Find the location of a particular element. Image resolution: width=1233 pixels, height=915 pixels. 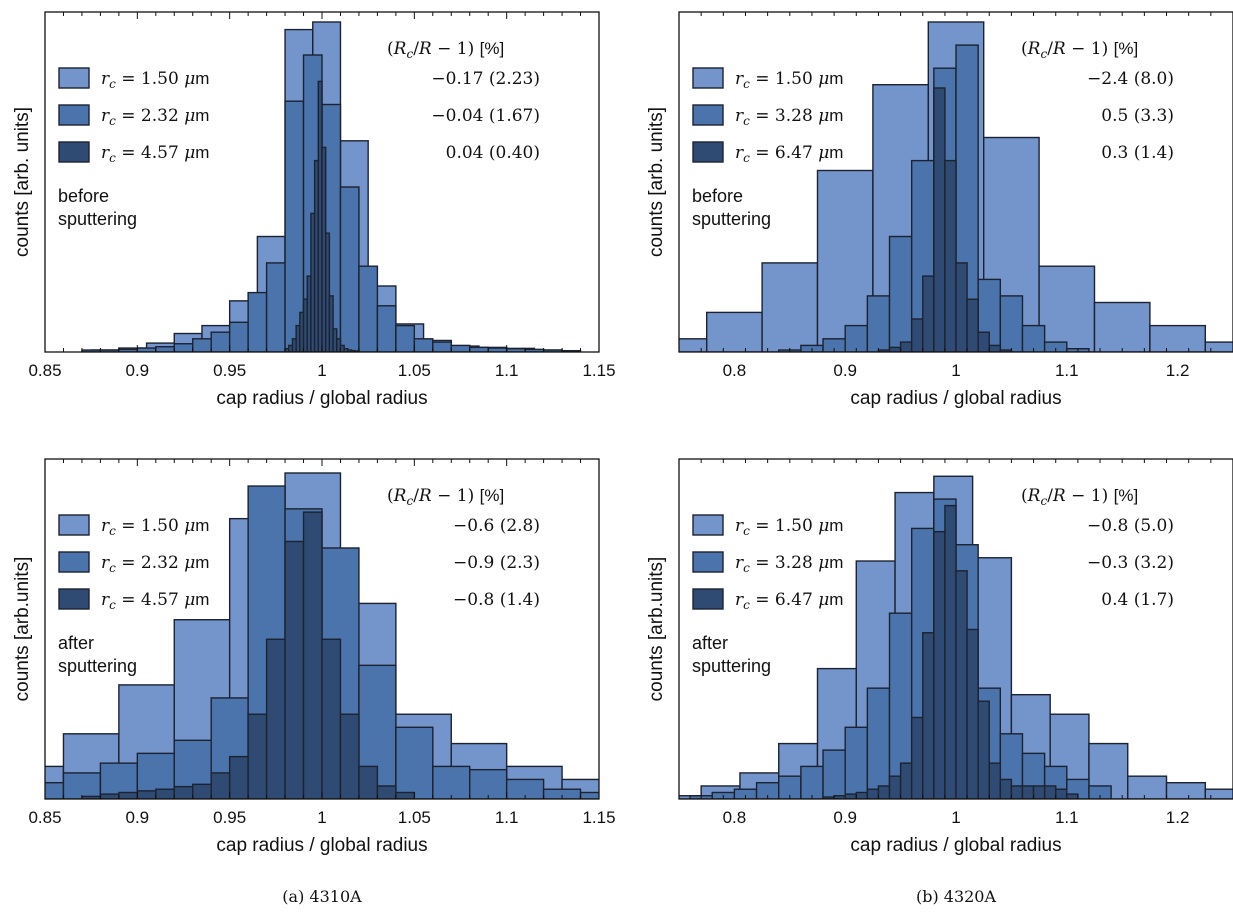

legend-entry: rc = 6.47 μm 0.4 (1.7) is located at coordinates (933, 600).